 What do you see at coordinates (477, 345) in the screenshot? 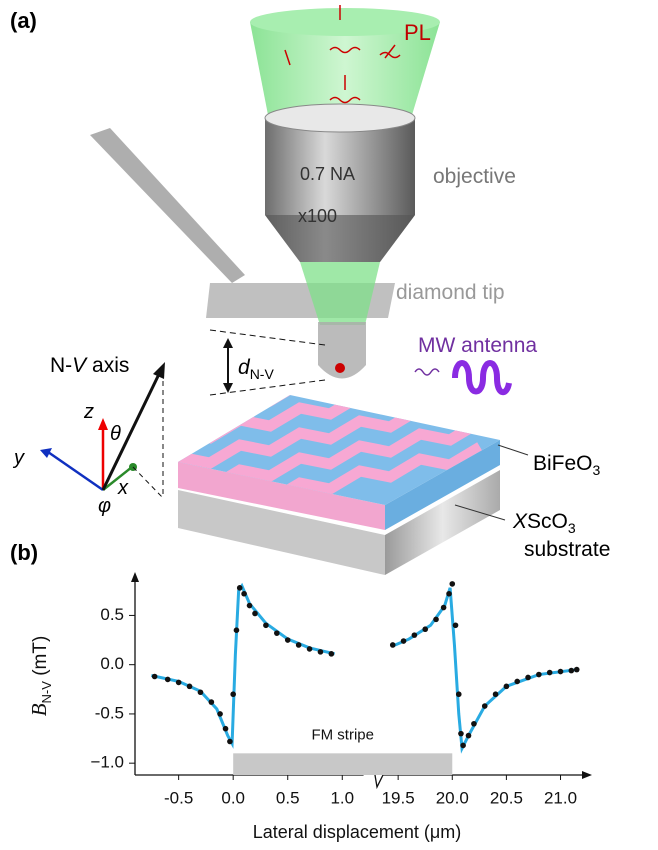
I see `mw-label: MW antenna` at bounding box center [477, 345].